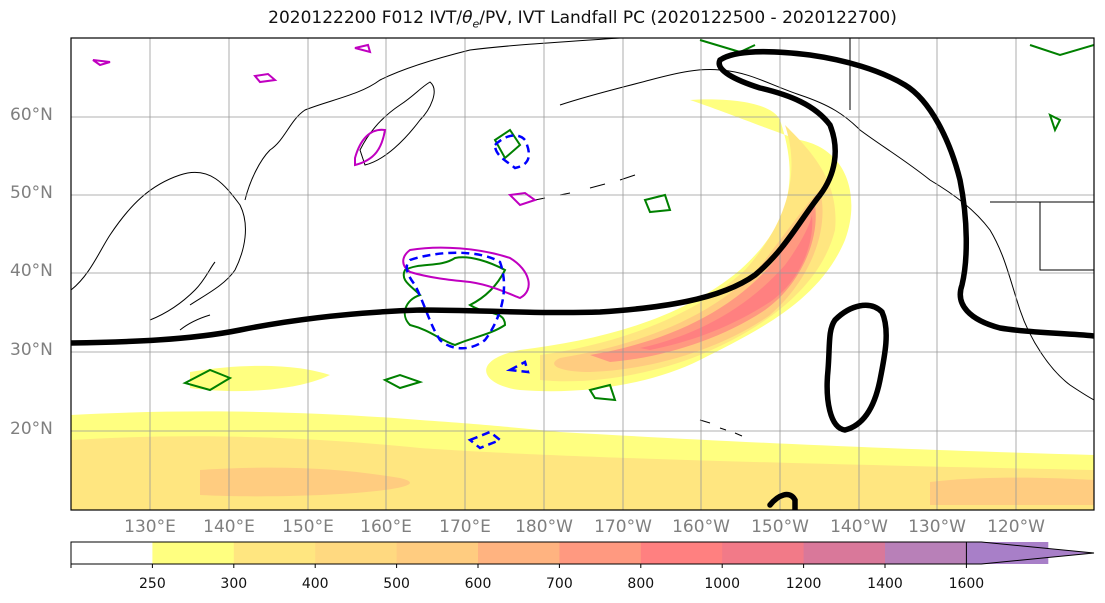  I want to click on lat-label-30: 30°N, so click(31, 350).